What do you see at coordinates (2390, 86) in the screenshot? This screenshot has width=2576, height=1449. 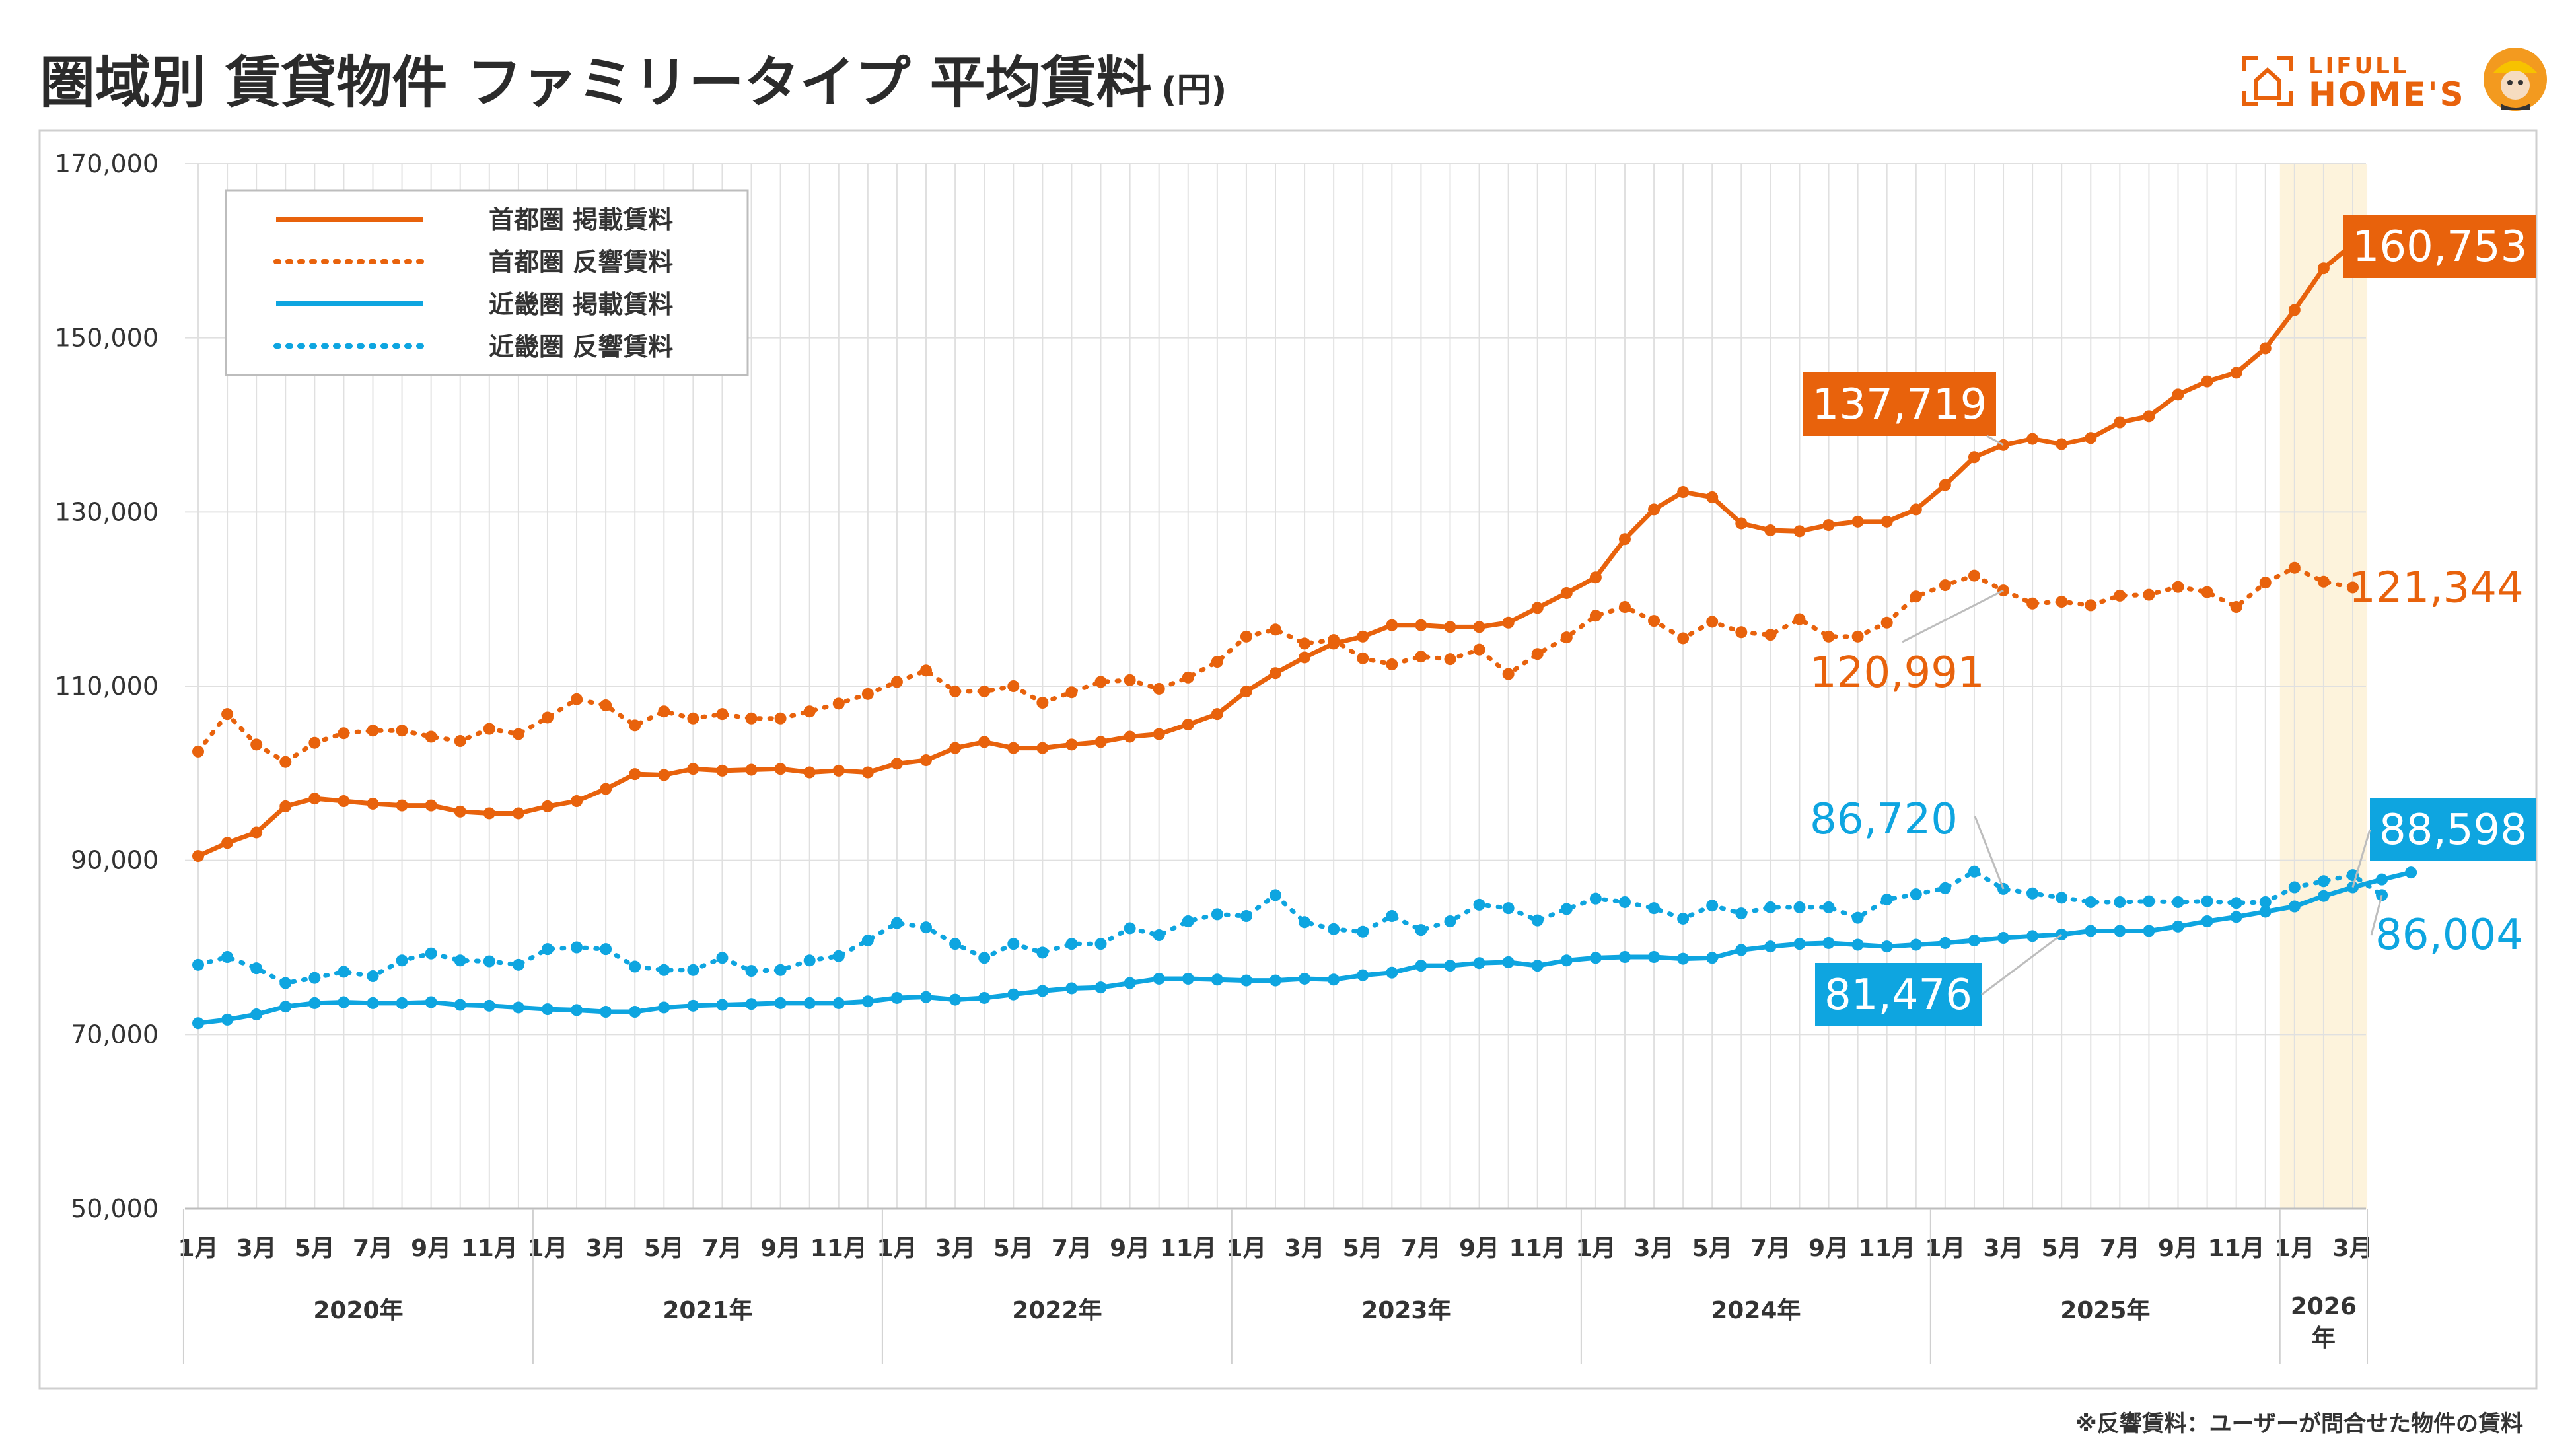 I see `brand-logo: LIFULL HOME'S` at bounding box center [2390, 86].